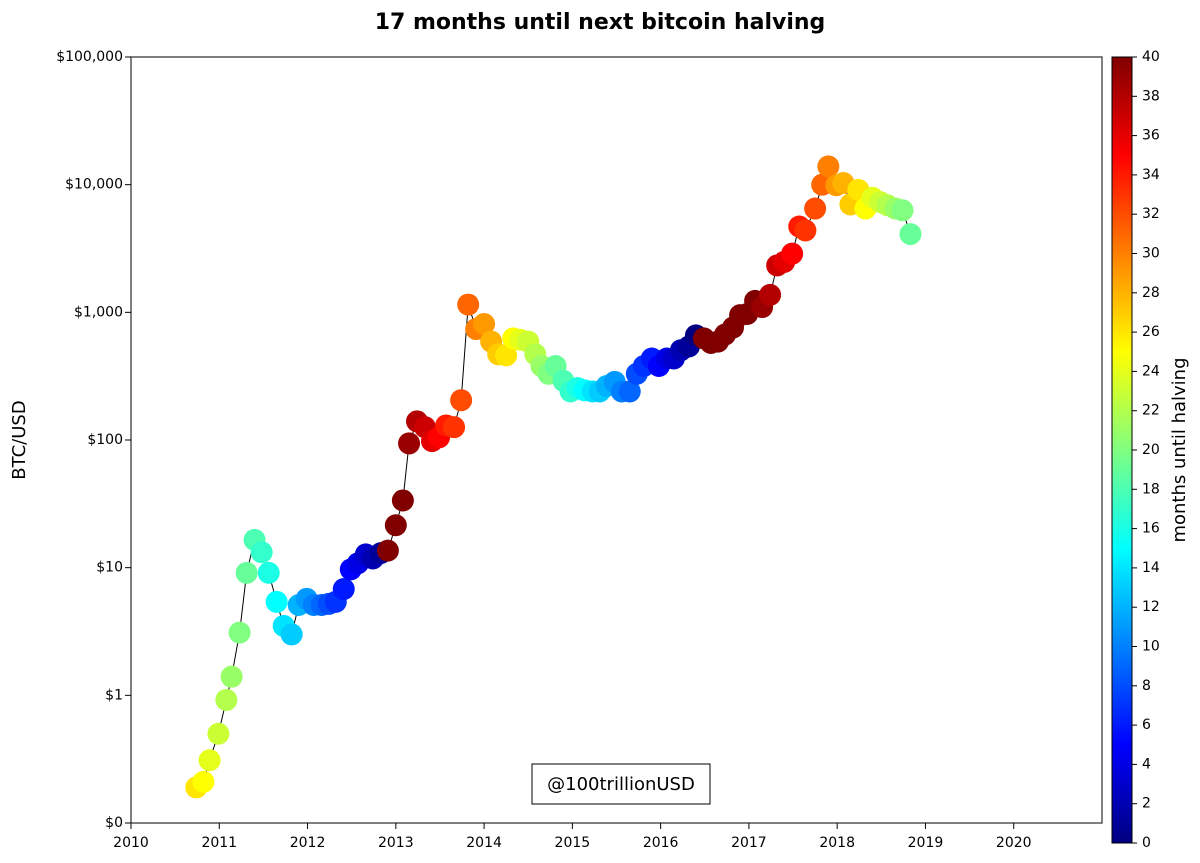 The width and height of the screenshot is (1200, 863). Describe the element at coordinates (1122, 450) in the screenshot. I see `colorbar` at that location.